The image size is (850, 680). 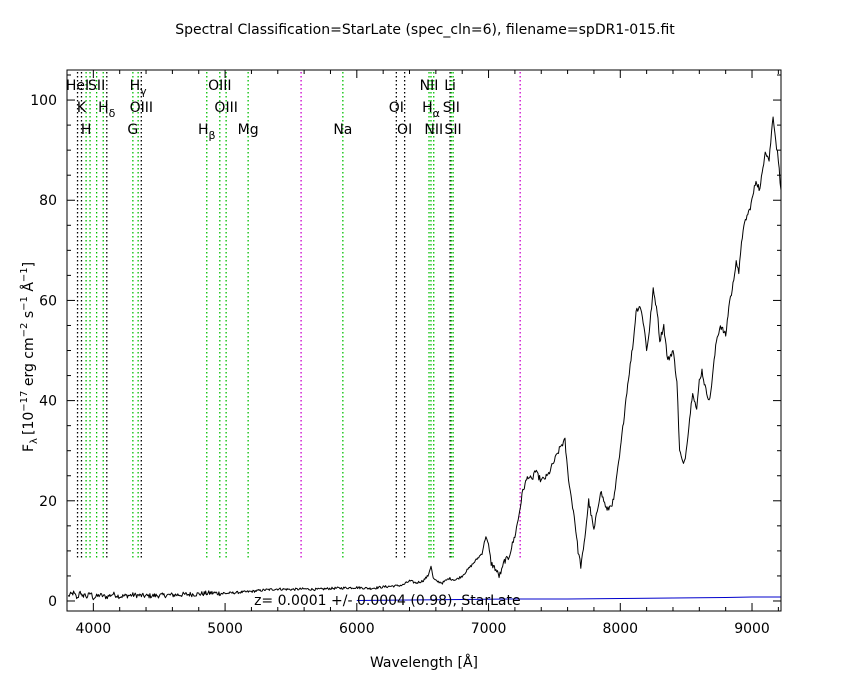 What do you see at coordinates (29, 363) in the screenshot?
I see `ylabel-mid1: erg cm` at bounding box center [29, 363].